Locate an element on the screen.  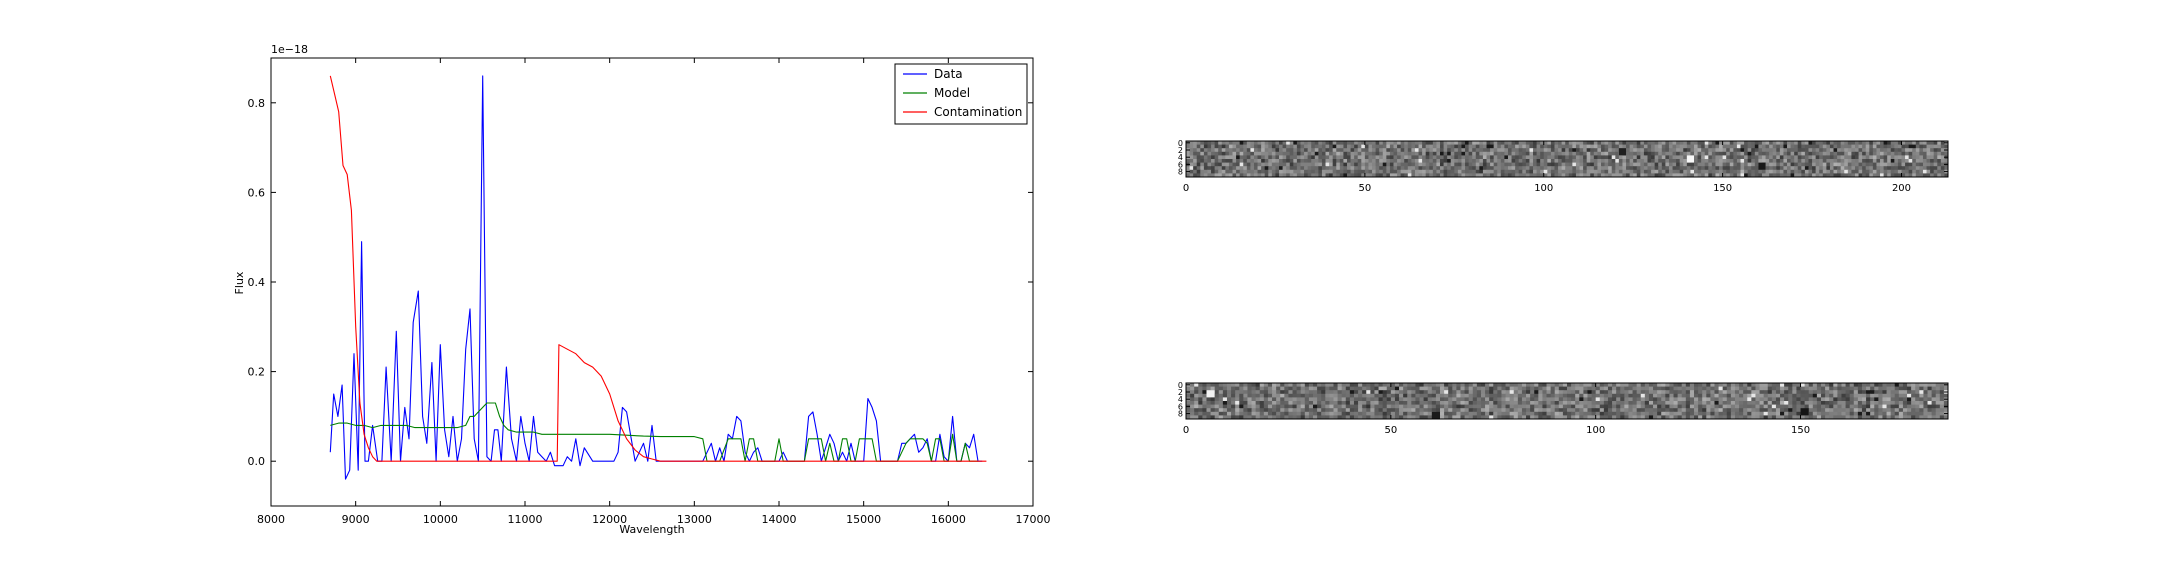
x-tick-label: 8000 is located at coordinates (271, 519).